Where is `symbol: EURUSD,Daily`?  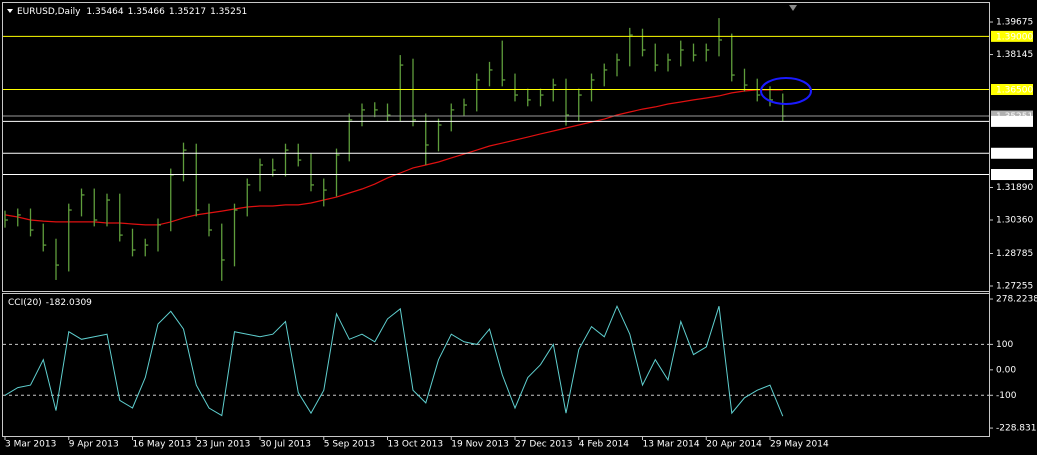 symbol: EURUSD,Daily is located at coordinates (49, 12).